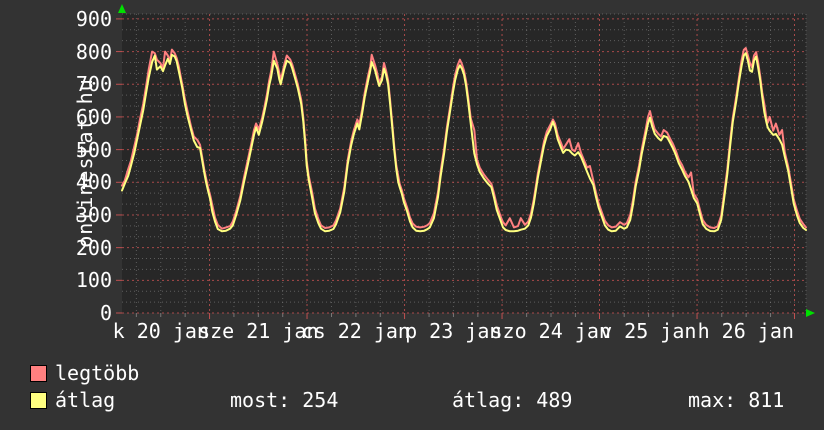 Image resolution: width=824 pixels, height=430 pixels. What do you see at coordinates (38, 400) in the screenshot?
I see `legend-swatch-atlag` at bounding box center [38, 400].